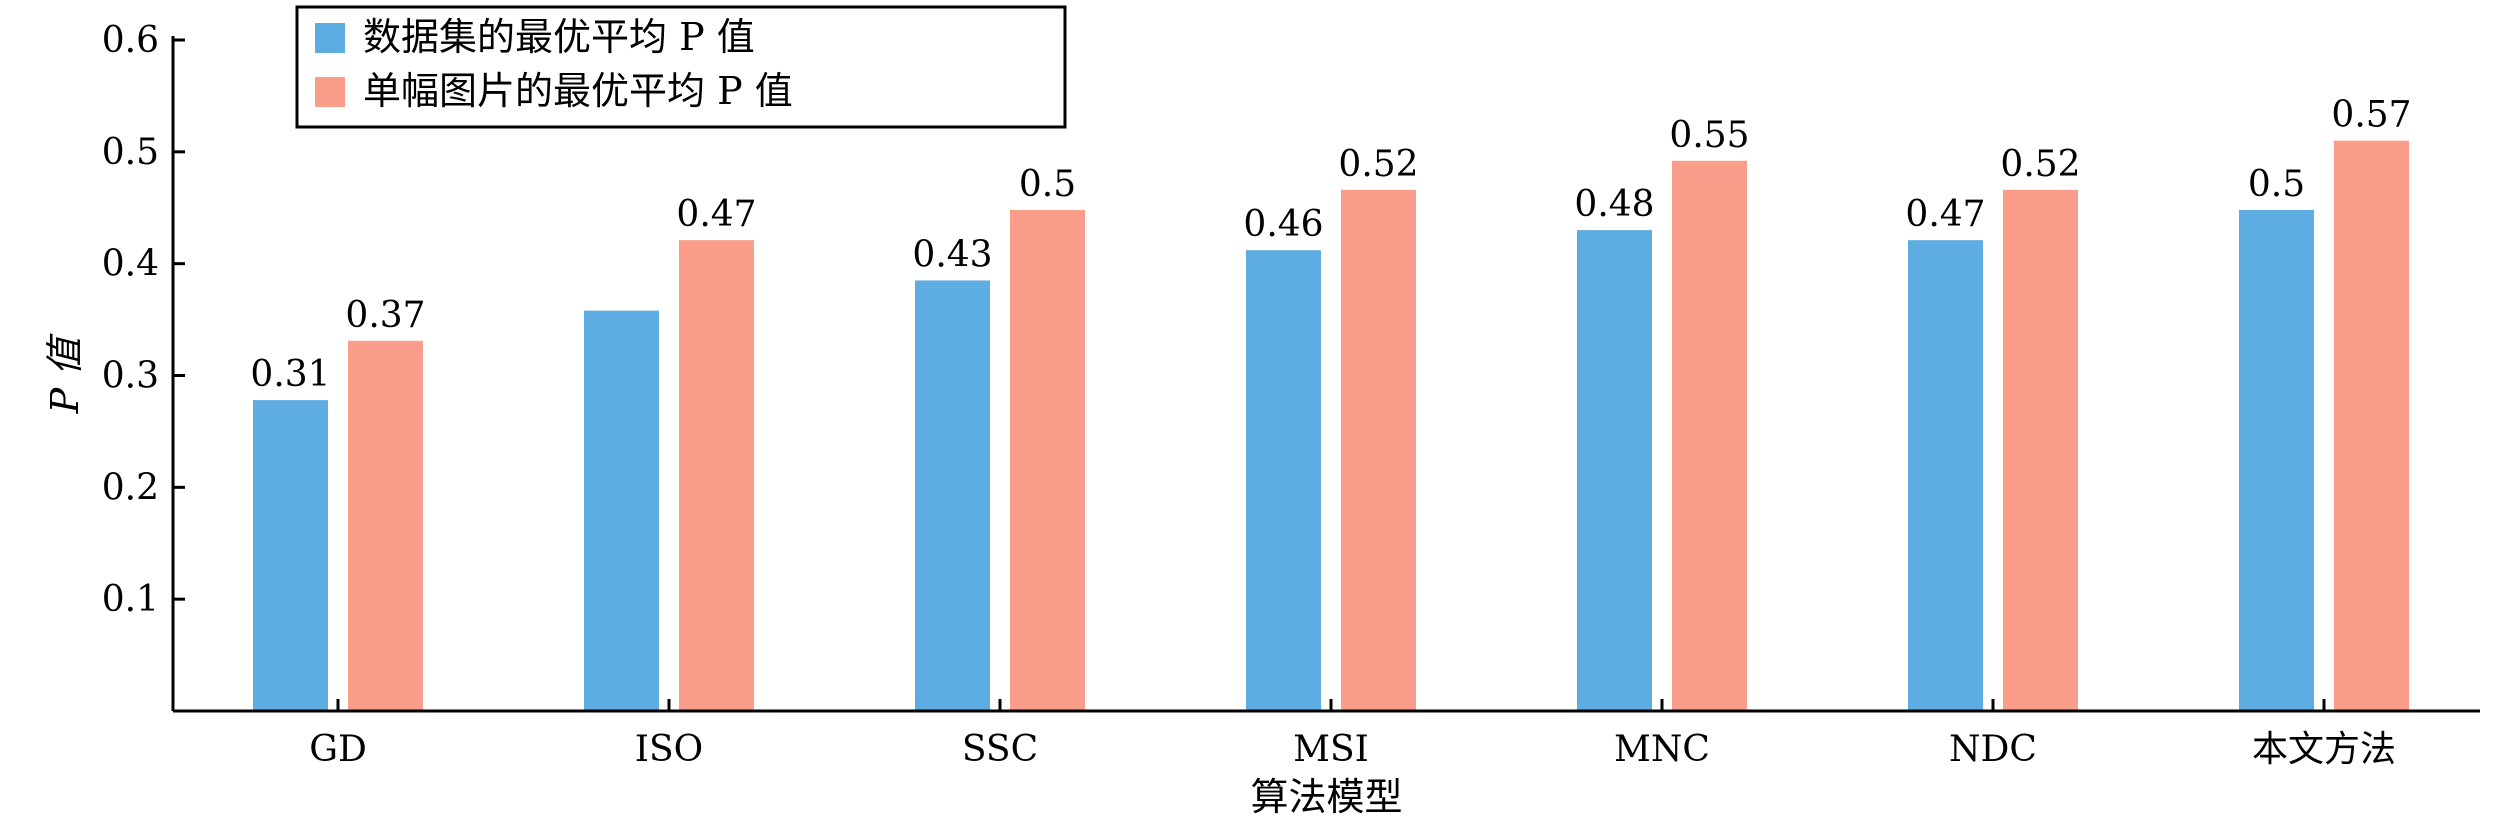 The height and width of the screenshot is (826, 2520). Describe the element at coordinates (1331, 749) in the screenshot. I see `x-tick-label: MSI` at that location.